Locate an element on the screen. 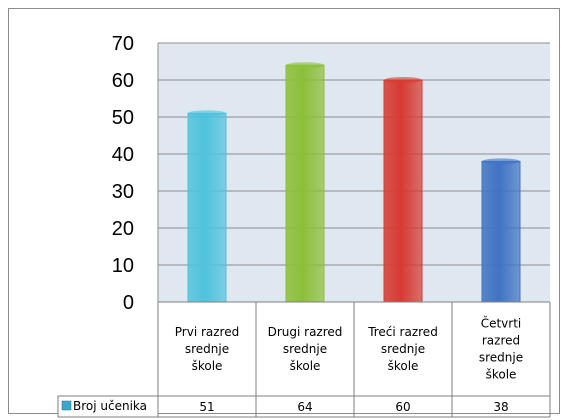 Image resolution: width=566 pixels, height=420 pixels. data-table-value: 38 is located at coordinates (500, 407).